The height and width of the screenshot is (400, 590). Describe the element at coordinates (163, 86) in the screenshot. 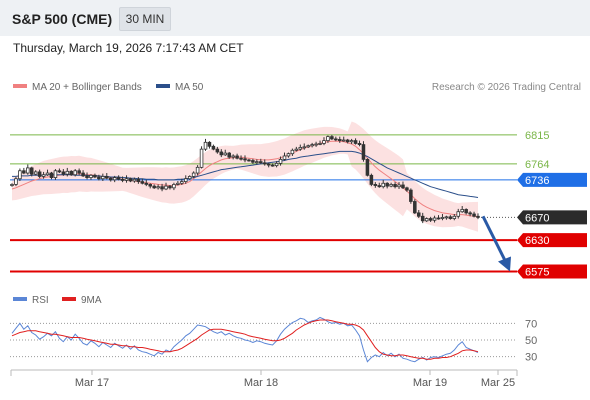

I see `legend-swatch-ma50` at that location.